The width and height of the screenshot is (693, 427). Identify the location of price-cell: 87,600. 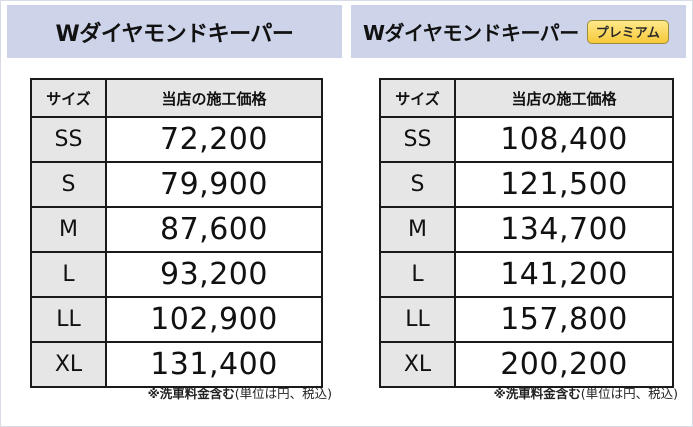
(214, 229).